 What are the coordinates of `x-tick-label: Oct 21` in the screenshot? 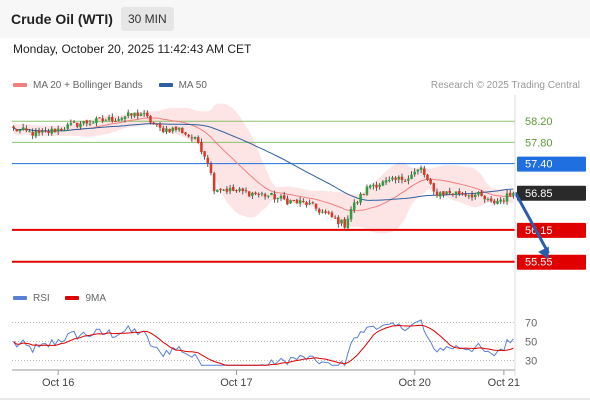 It's located at (504, 383).